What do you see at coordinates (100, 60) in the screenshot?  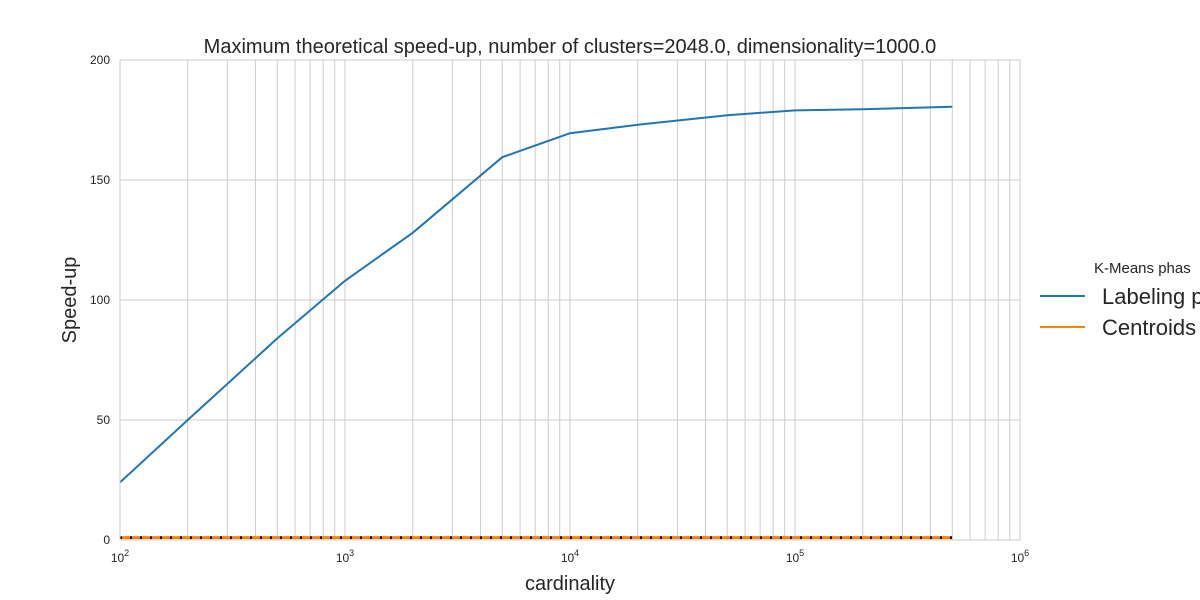 I see `y-tick-label: 200` at bounding box center [100, 60].